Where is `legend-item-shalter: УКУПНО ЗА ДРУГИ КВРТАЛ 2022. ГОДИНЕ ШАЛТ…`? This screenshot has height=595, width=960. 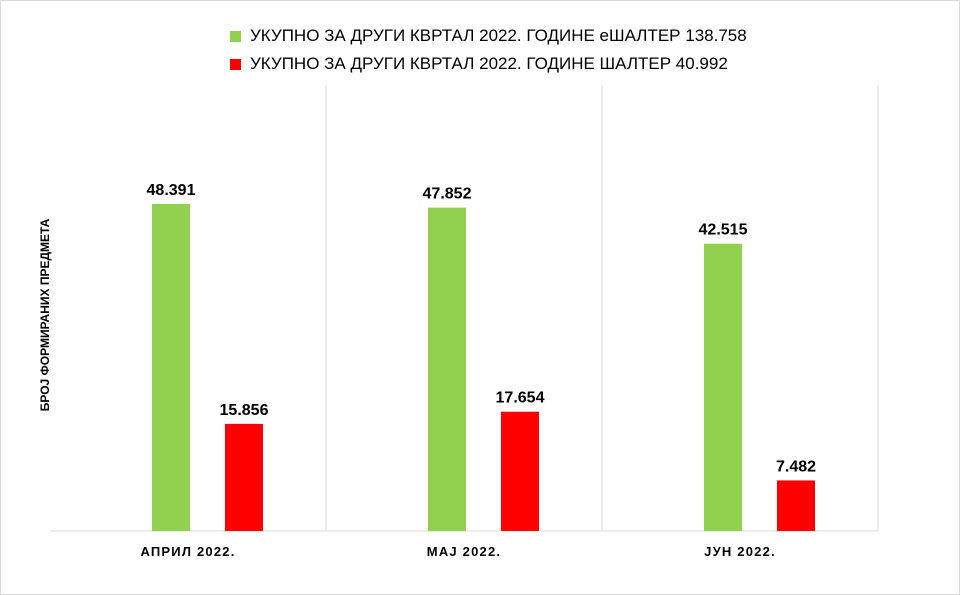
legend-item-shalter: УКУПНО ЗА ДРУГИ КВРТАЛ 2022. ГОДИНЕ ШАЛТ… is located at coordinates (488, 64).